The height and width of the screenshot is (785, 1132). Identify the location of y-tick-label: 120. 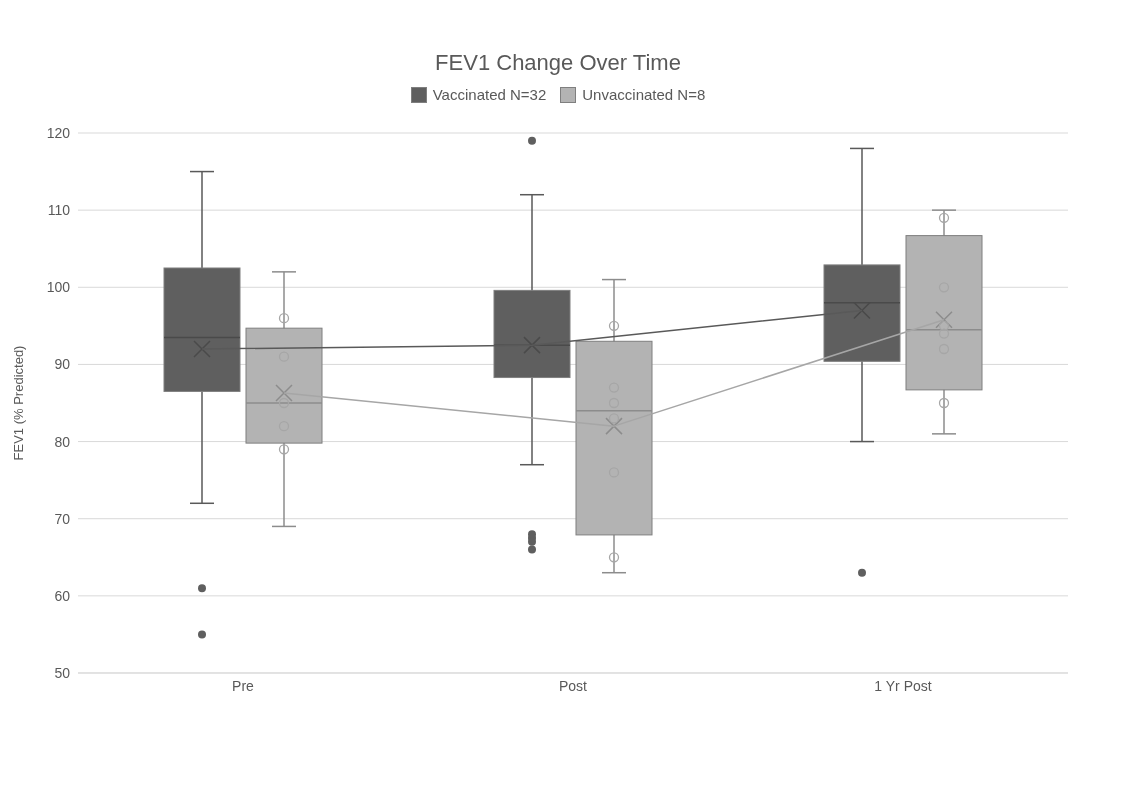
(58, 132).